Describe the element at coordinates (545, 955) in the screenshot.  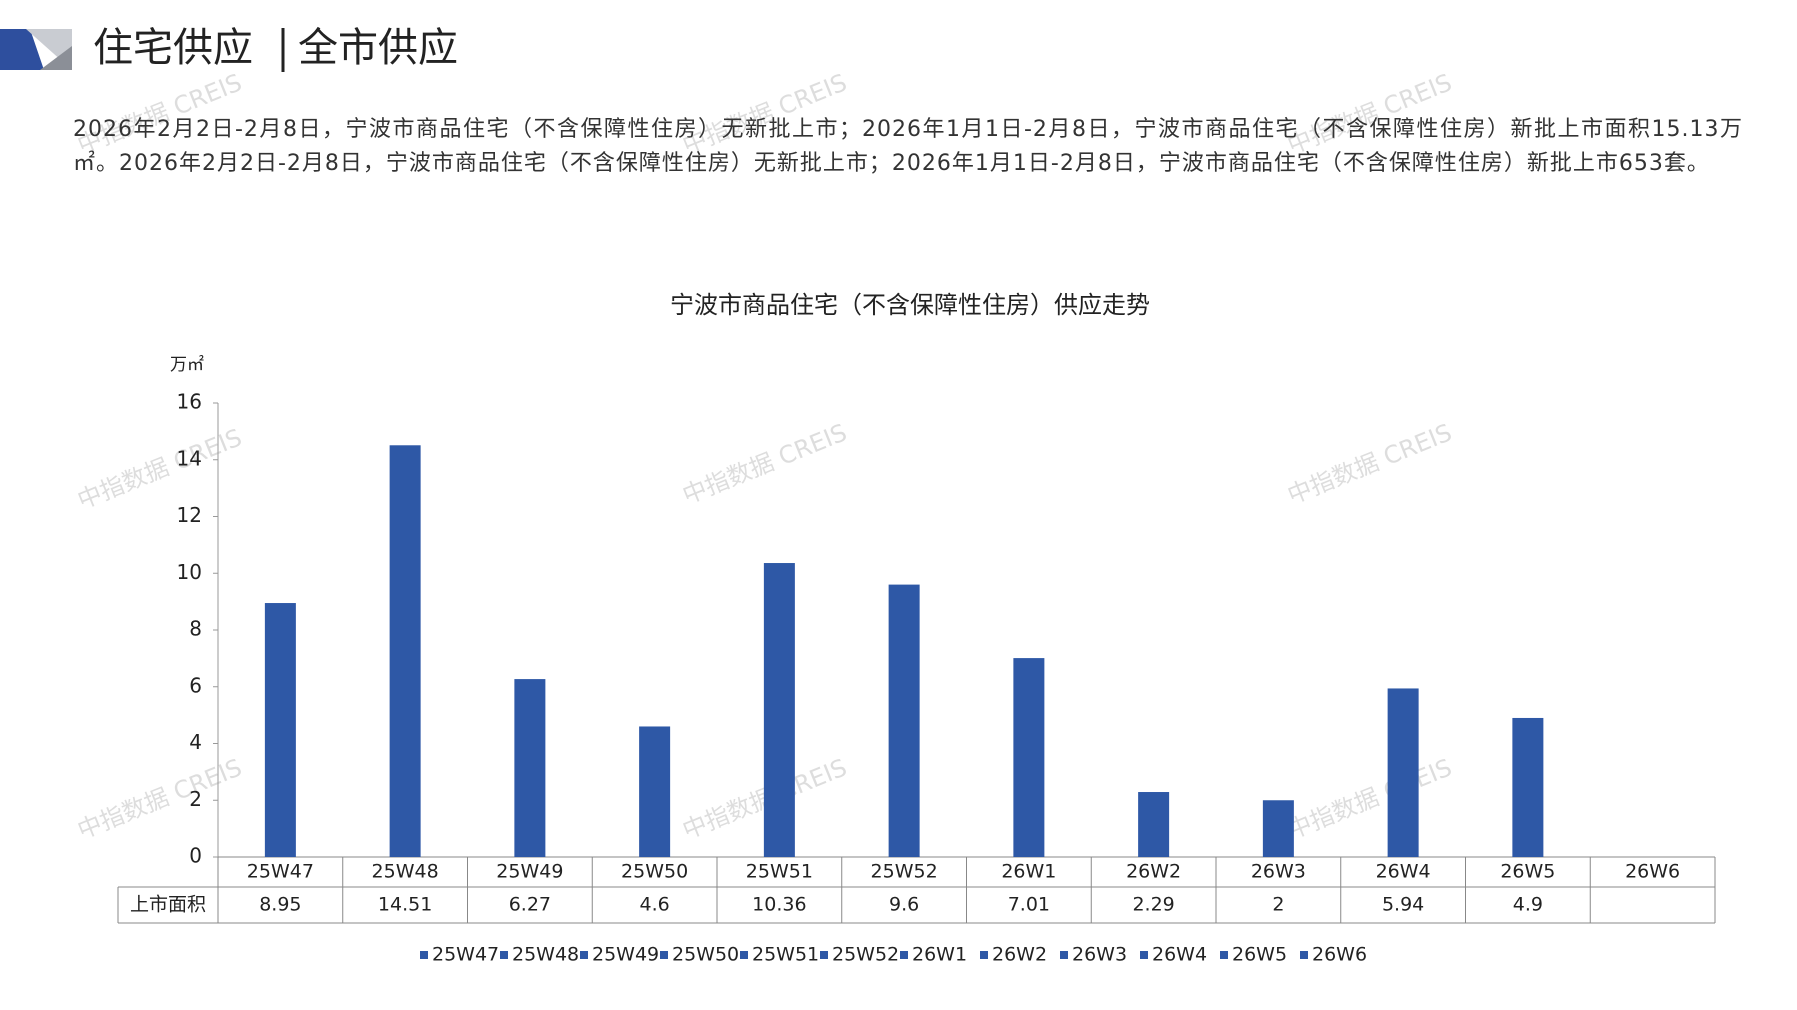
I see `legend-label: 25W48` at that location.